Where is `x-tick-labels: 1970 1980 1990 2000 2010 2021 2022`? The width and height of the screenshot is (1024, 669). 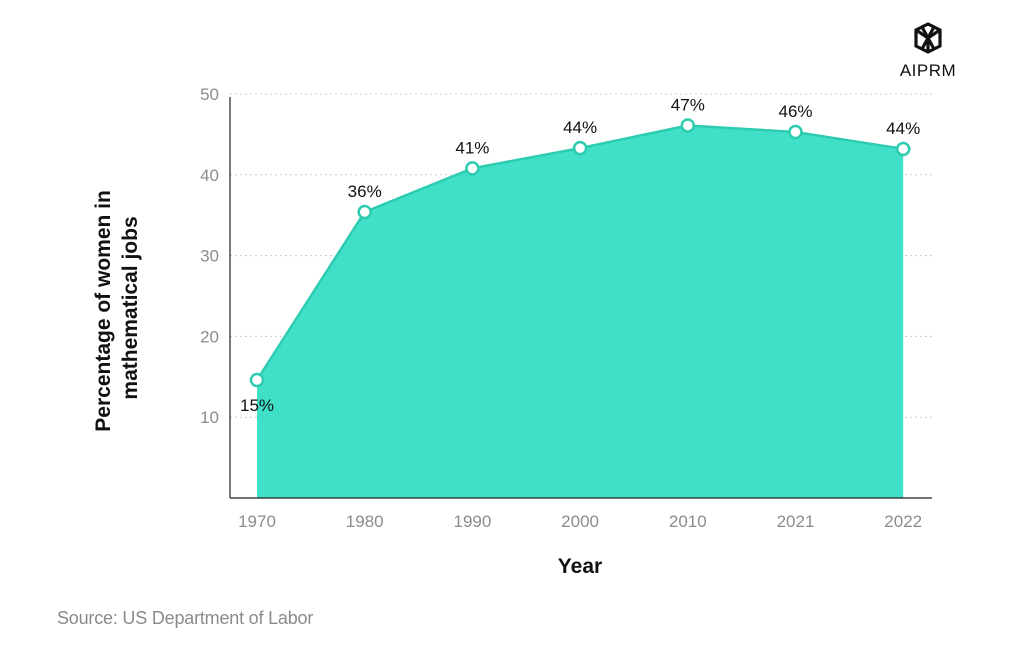
x-tick-labels: 1970 1980 1990 2000 2010 2021 2022 is located at coordinates (580, 521).